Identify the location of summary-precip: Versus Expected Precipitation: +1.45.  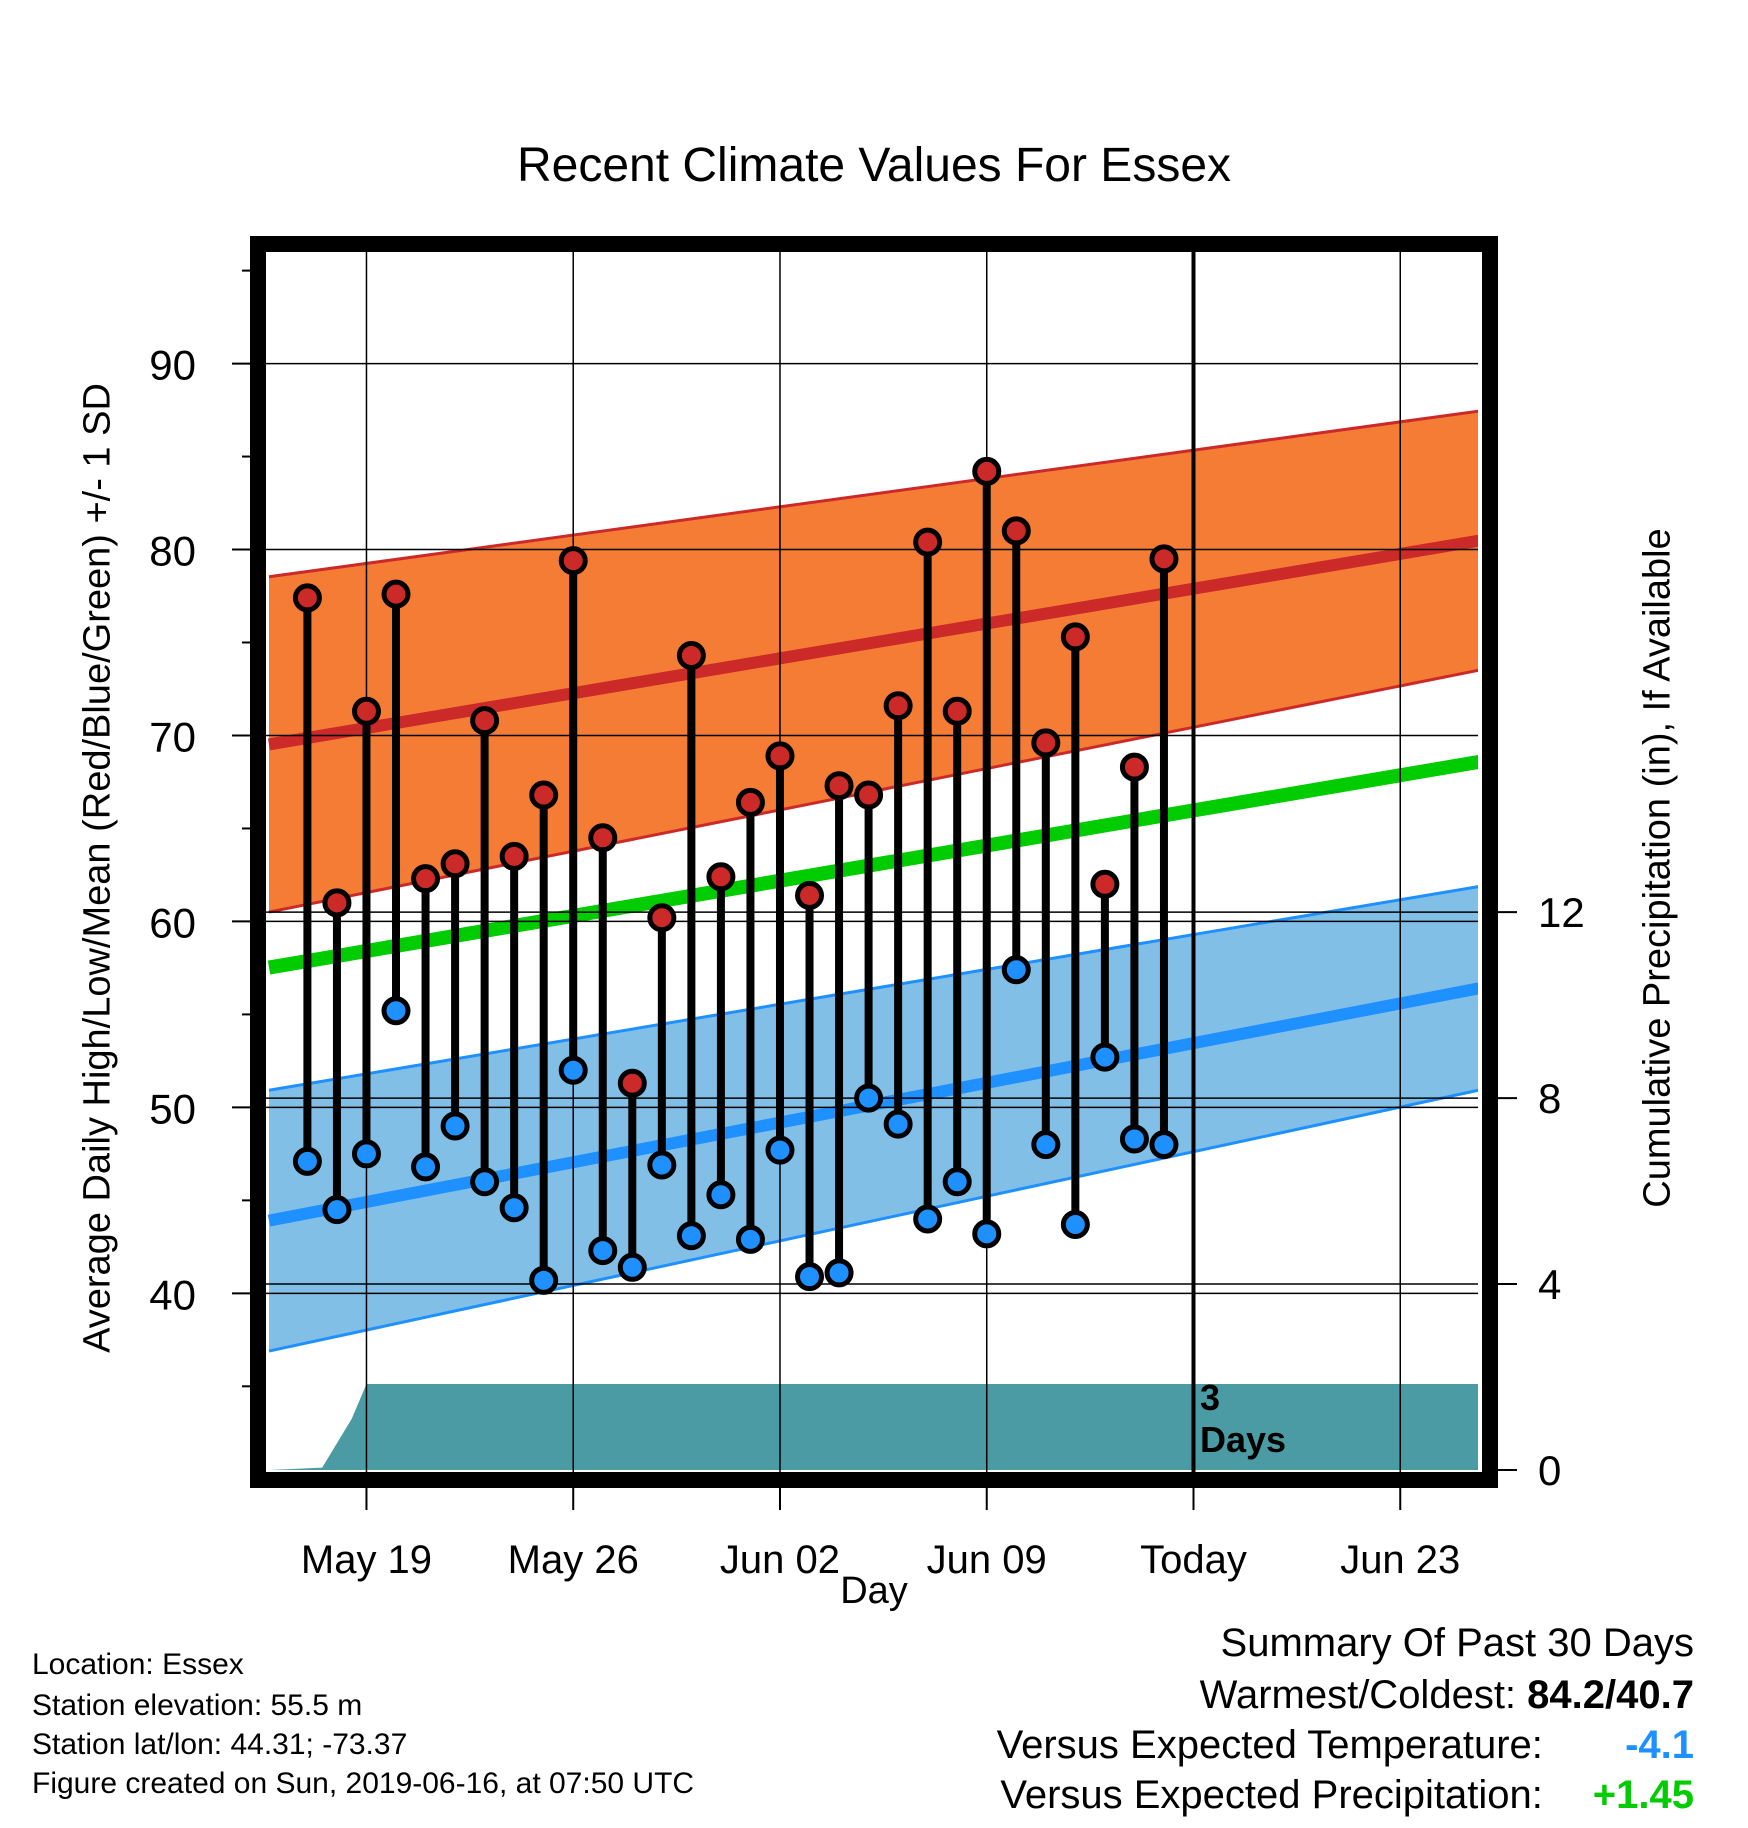
(1347, 1795).